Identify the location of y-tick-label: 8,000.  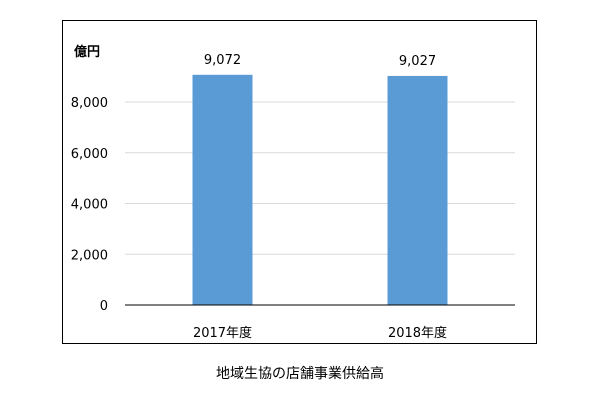
(89, 103).